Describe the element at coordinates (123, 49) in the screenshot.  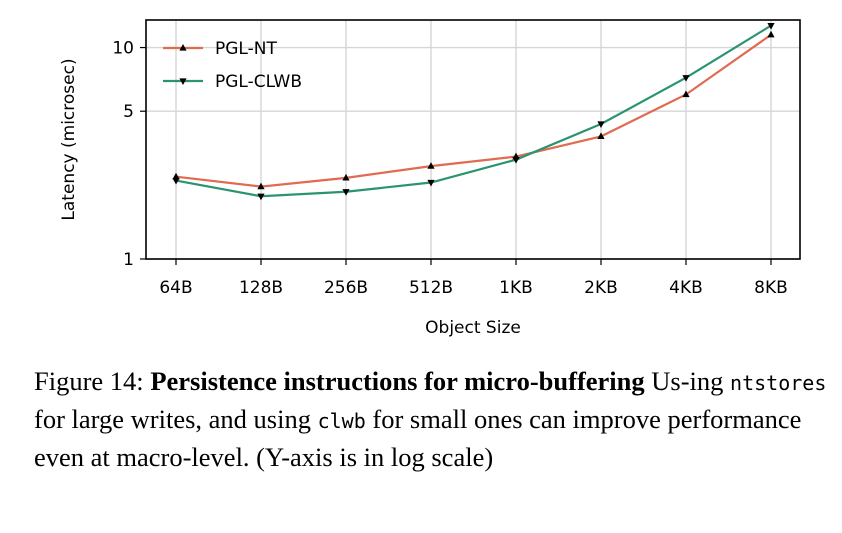
I see `y-tick-label: 10` at that location.